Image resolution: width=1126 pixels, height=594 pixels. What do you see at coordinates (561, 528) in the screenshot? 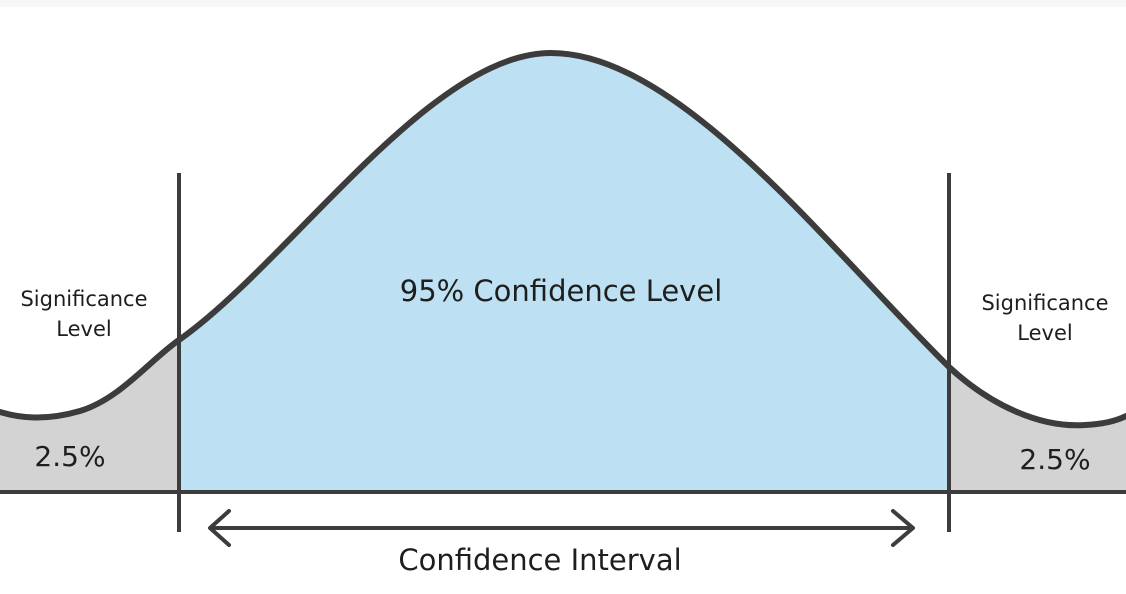
I see `confidence-interval-arrow` at bounding box center [561, 528].